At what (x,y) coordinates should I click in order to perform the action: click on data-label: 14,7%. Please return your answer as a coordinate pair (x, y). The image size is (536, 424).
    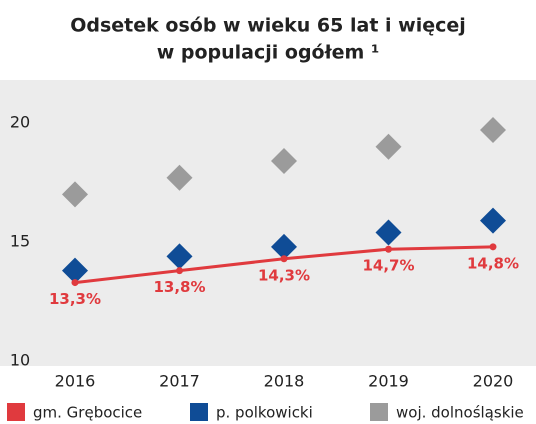
    Looking at the image, I should click on (388, 266).